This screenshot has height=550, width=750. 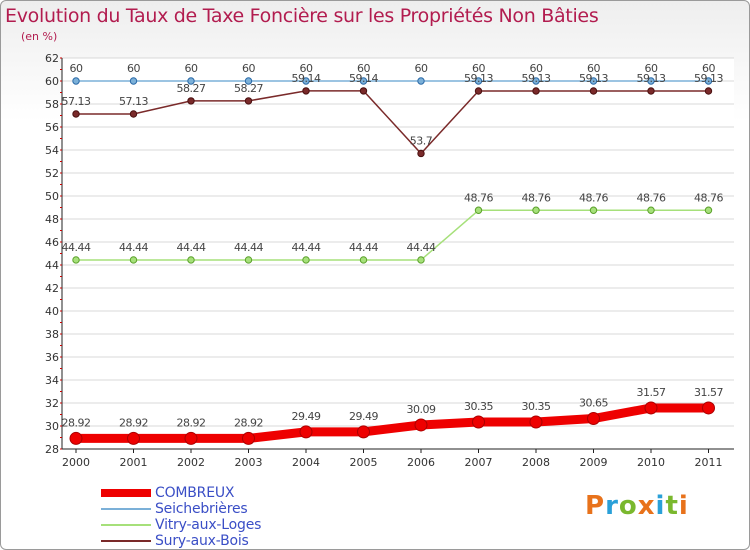 What do you see at coordinates (249, 462) in the screenshot?
I see `x-tick-label: 2003` at bounding box center [249, 462].